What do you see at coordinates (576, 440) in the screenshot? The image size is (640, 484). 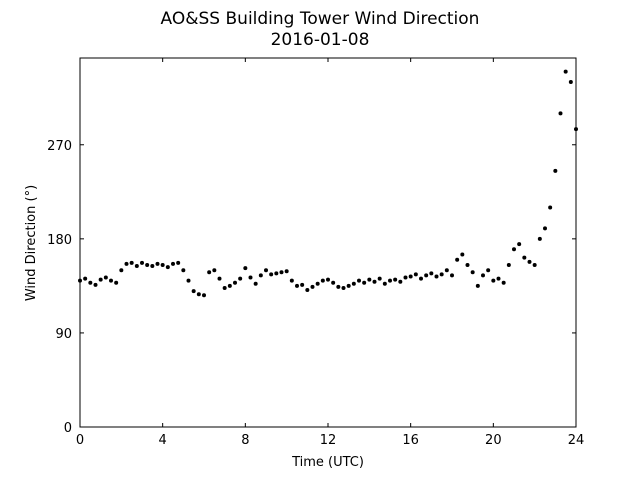 I see `x-tick-label: 24` at bounding box center [576, 440].